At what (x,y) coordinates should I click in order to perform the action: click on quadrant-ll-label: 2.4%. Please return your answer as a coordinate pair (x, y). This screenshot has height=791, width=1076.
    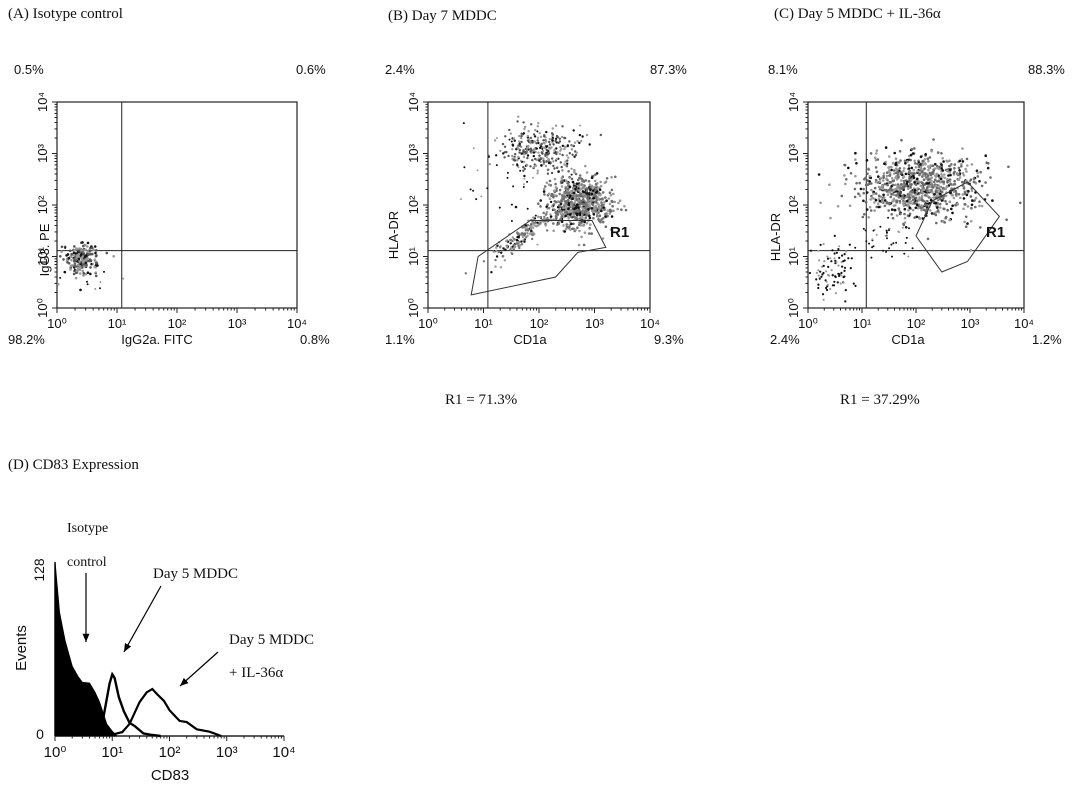
    Looking at the image, I should click on (785, 339).